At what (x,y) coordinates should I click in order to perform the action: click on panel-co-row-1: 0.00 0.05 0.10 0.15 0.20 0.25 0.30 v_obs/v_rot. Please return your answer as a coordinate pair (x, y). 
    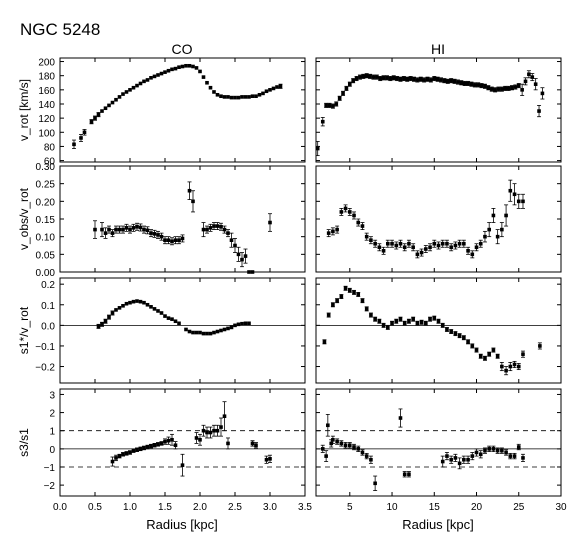
    Looking at the image, I should click on (161, 220).